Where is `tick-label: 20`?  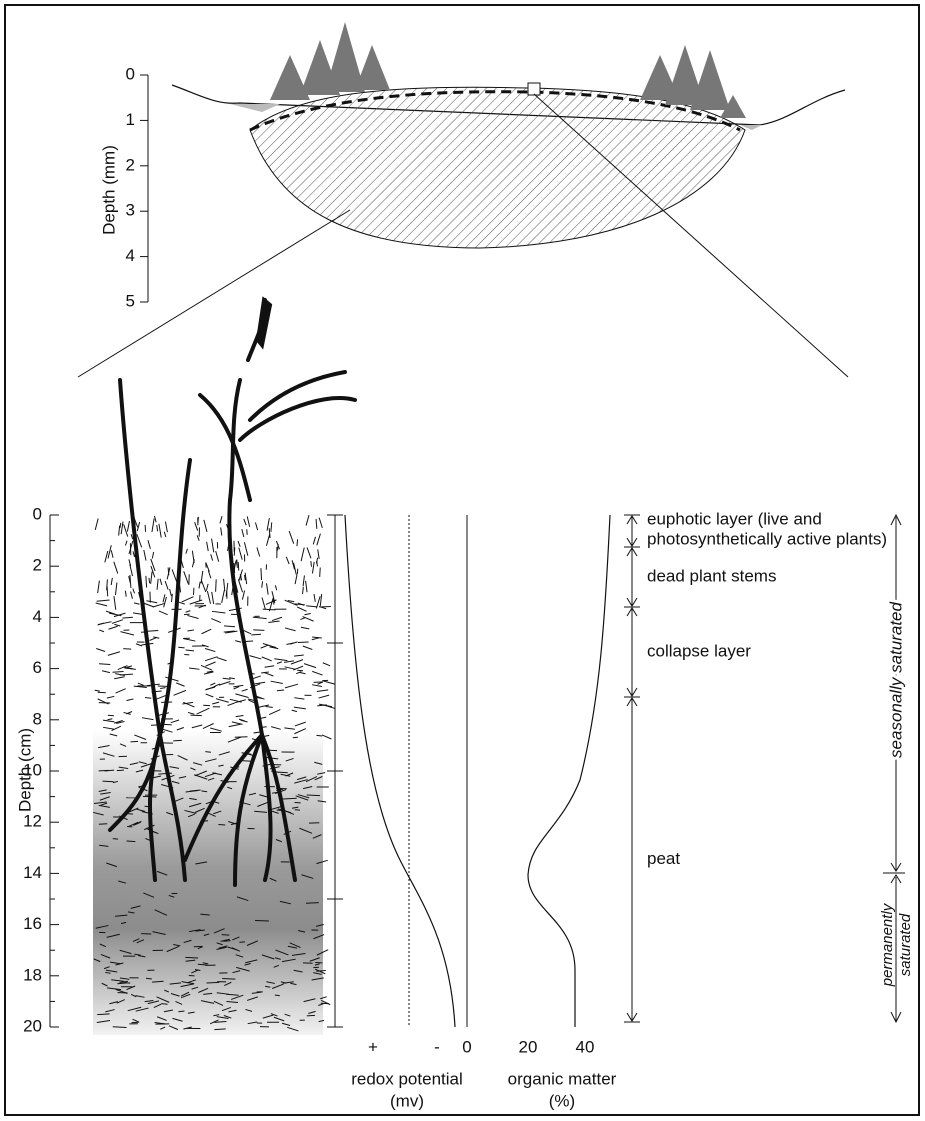
tick-label: 20 is located at coordinates (32, 1025).